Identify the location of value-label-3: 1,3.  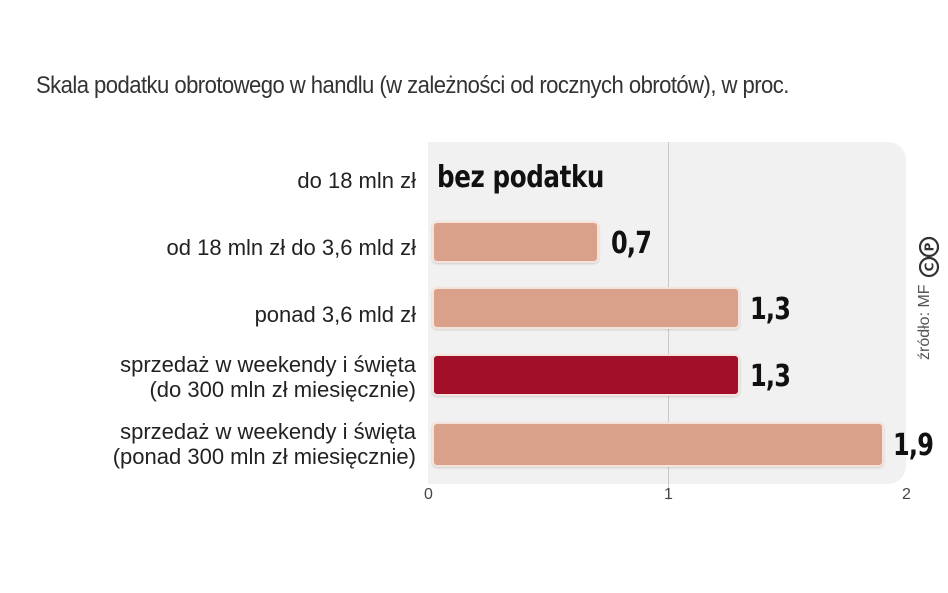
(770, 309).